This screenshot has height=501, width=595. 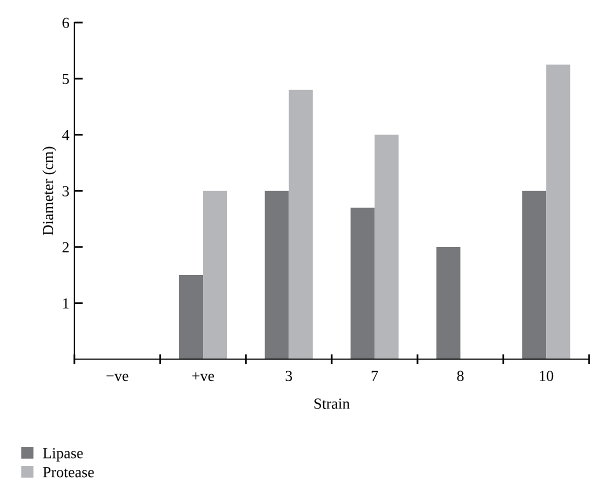 I want to click on x-tick-label: +ve, so click(x=203, y=377).